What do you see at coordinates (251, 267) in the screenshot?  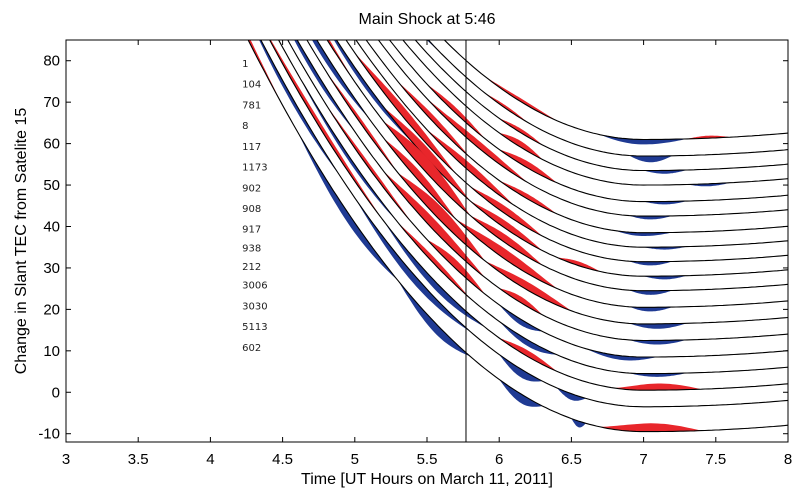 I see `station-label: 212` at bounding box center [251, 267].